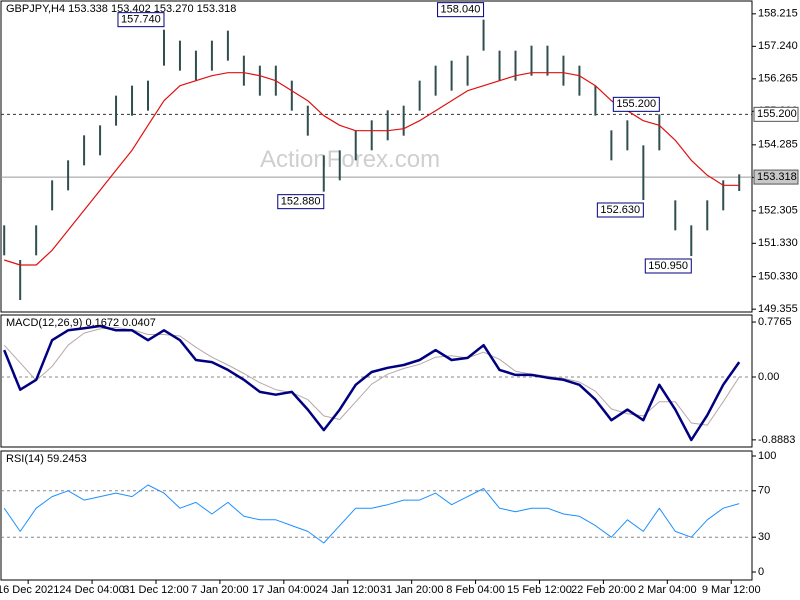 The width and height of the screenshot is (800, 600). I want to click on y-tick-label: 100, so click(767, 456).